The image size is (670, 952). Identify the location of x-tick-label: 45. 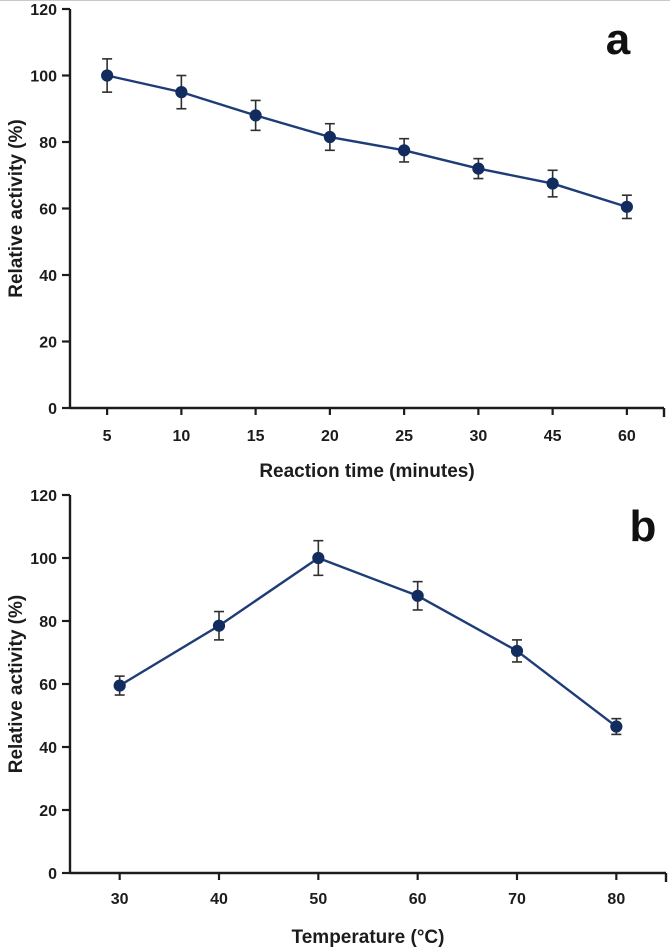
(553, 436).